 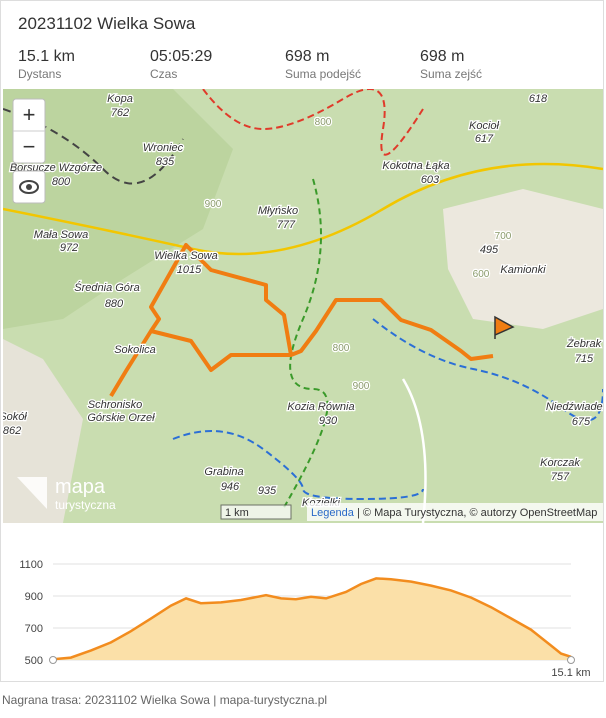 I want to click on village, so click(x=523, y=259).